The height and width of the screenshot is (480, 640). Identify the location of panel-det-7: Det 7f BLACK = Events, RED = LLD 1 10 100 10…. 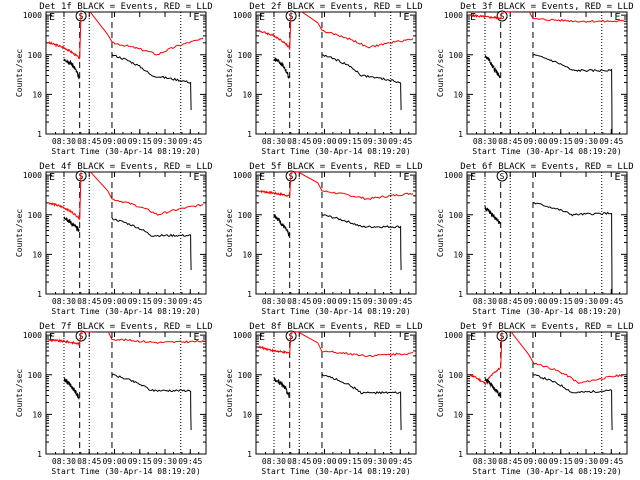
(114, 399).